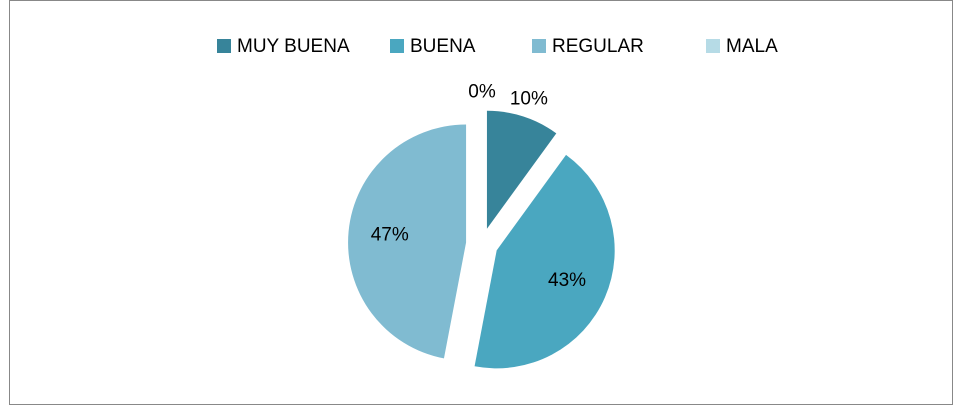  I want to click on data-label: 47%, so click(390, 234).